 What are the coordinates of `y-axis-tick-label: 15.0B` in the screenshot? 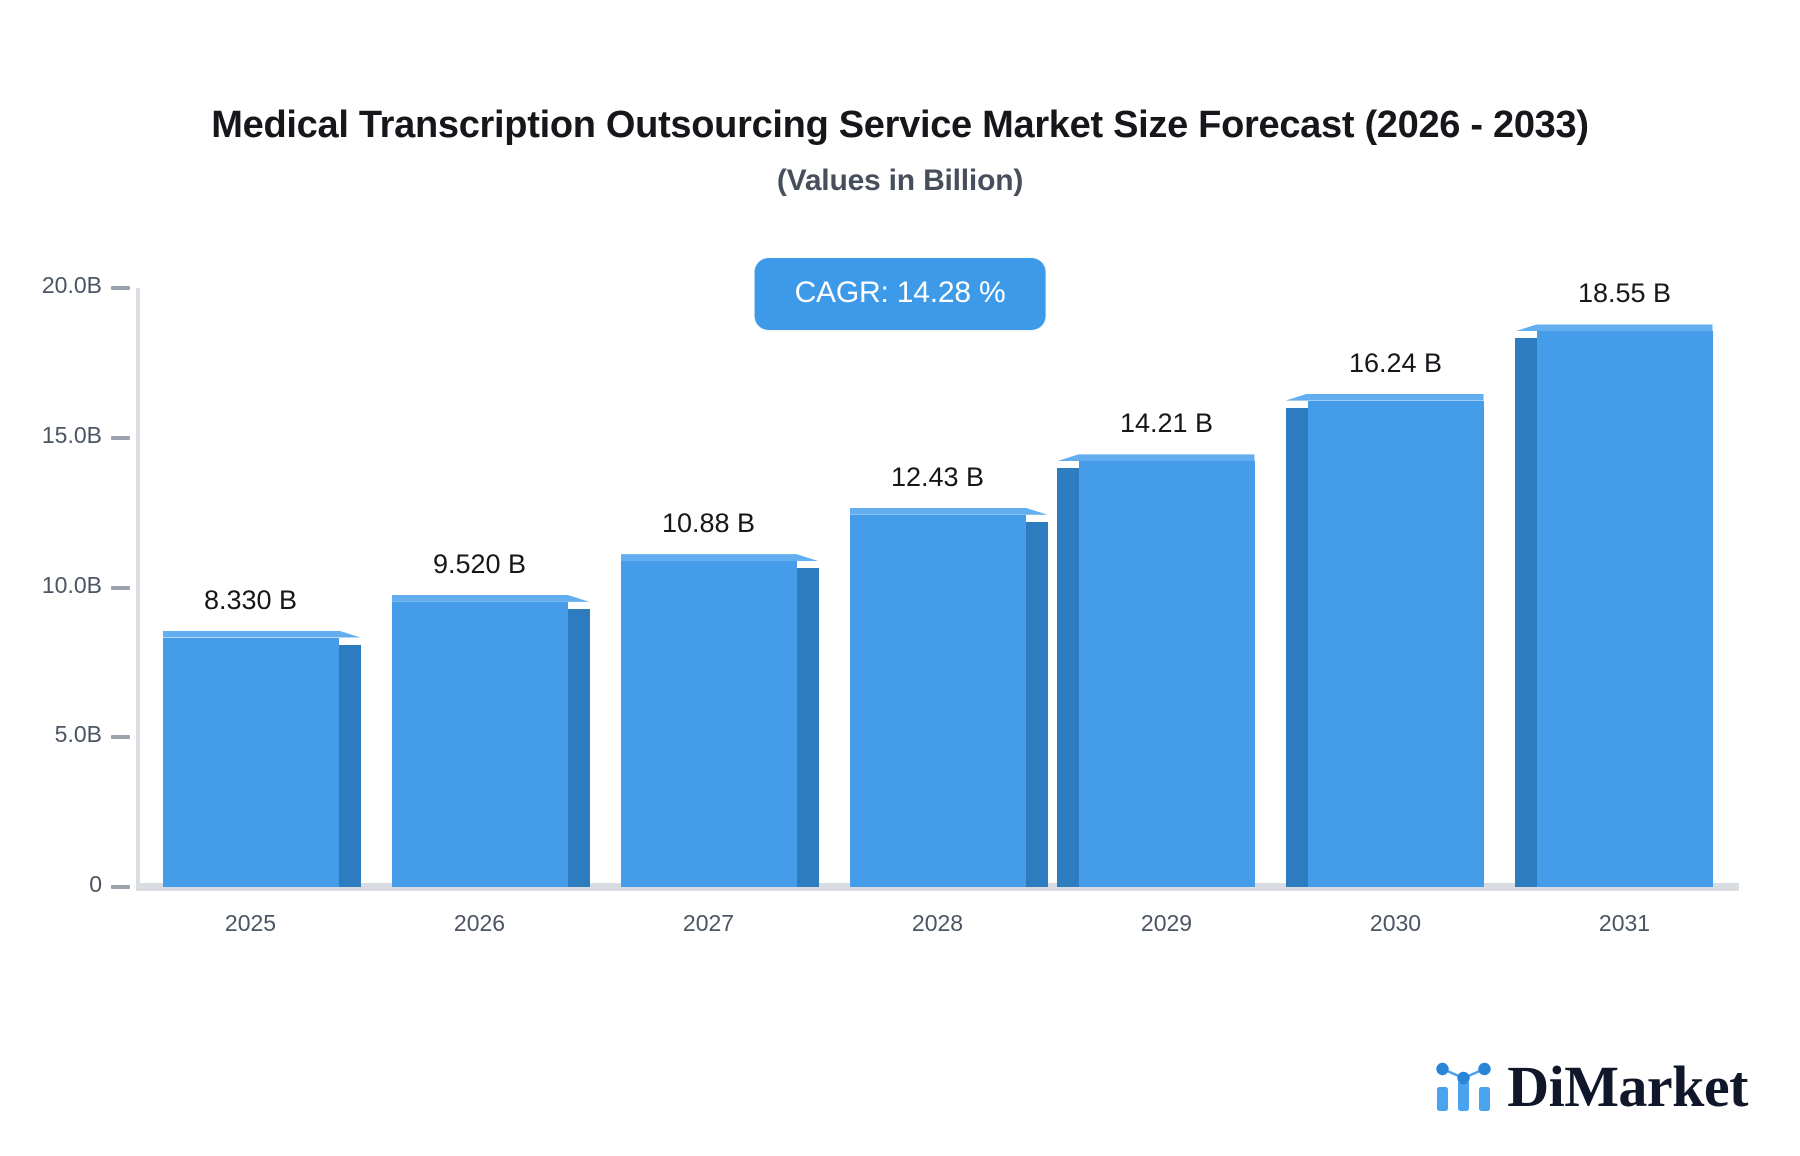 It's located at (71, 434).